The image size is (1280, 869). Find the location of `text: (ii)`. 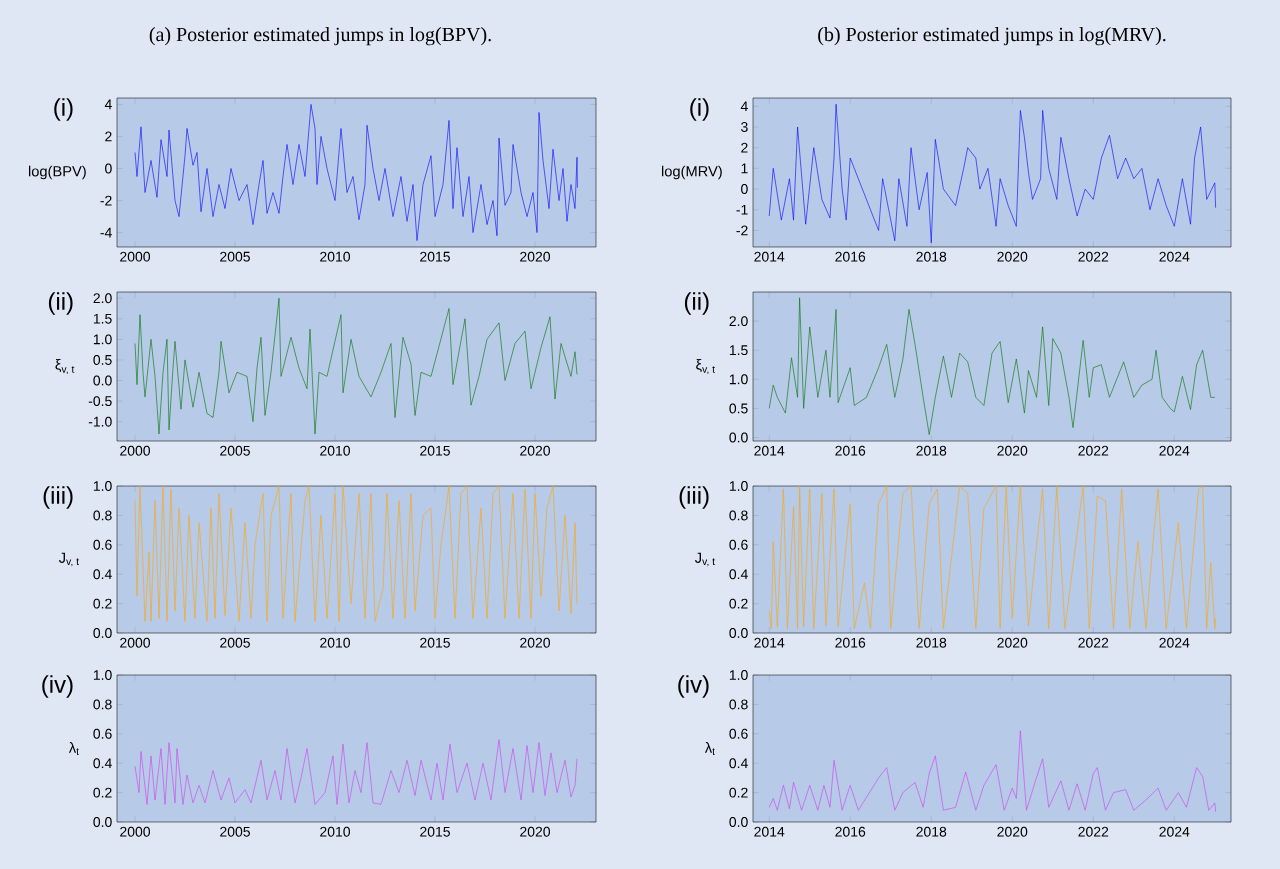

text: (ii) is located at coordinates (696, 303).